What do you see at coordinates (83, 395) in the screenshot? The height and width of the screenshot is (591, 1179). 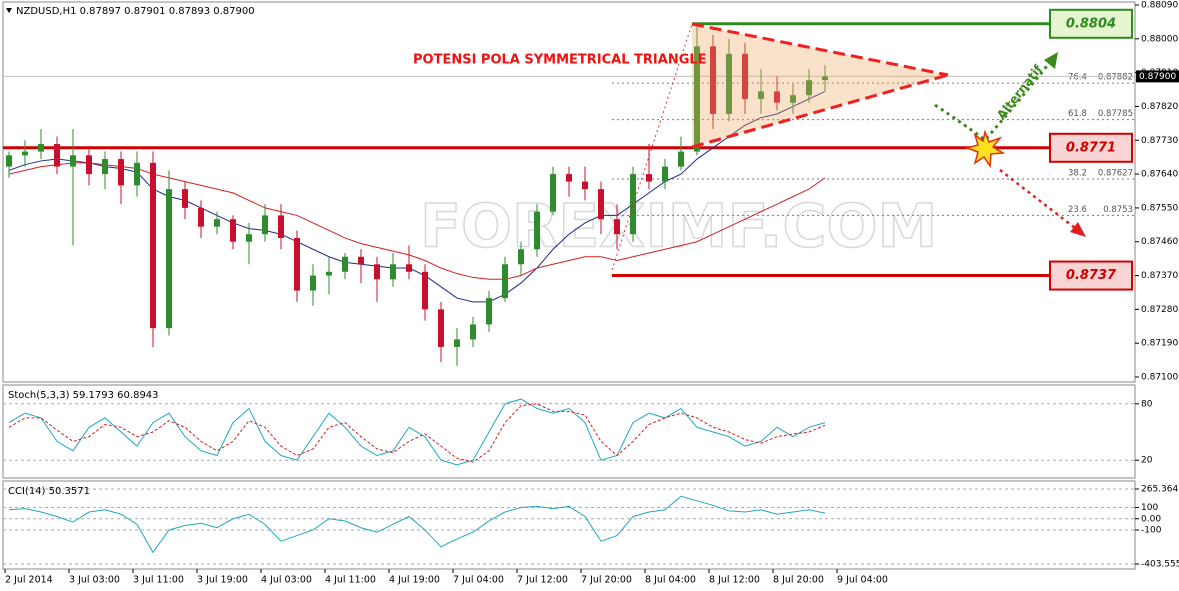 I see `stoch-title: Stoch(5,3,3) 59.1793 60.8943` at bounding box center [83, 395].